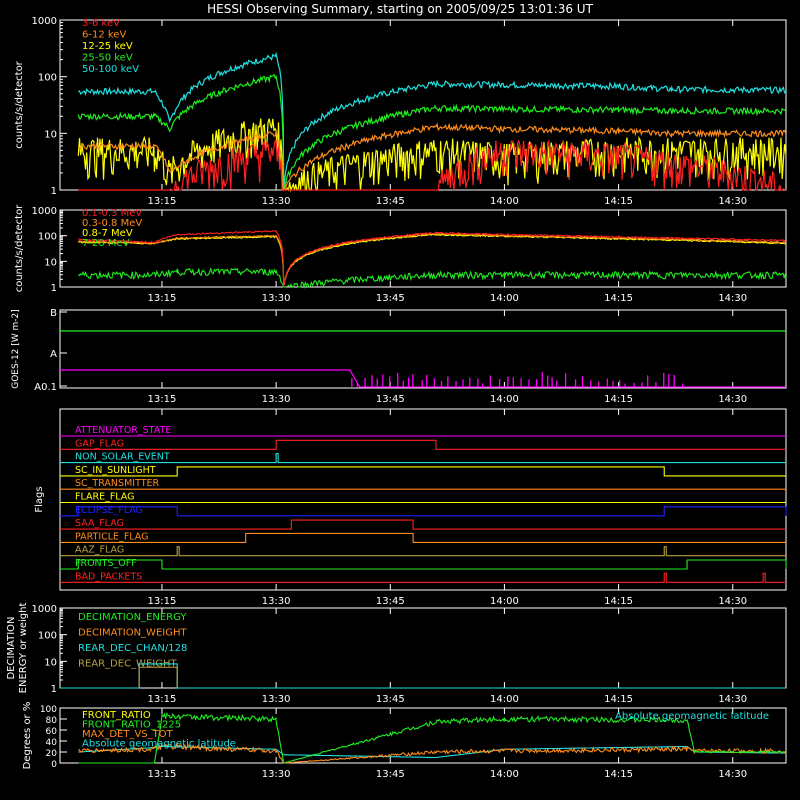  What do you see at coordinates (116, 715) in the screenshot?
I see `legend-entry: FRONT_RATIO` at bounding box center [116, 715].